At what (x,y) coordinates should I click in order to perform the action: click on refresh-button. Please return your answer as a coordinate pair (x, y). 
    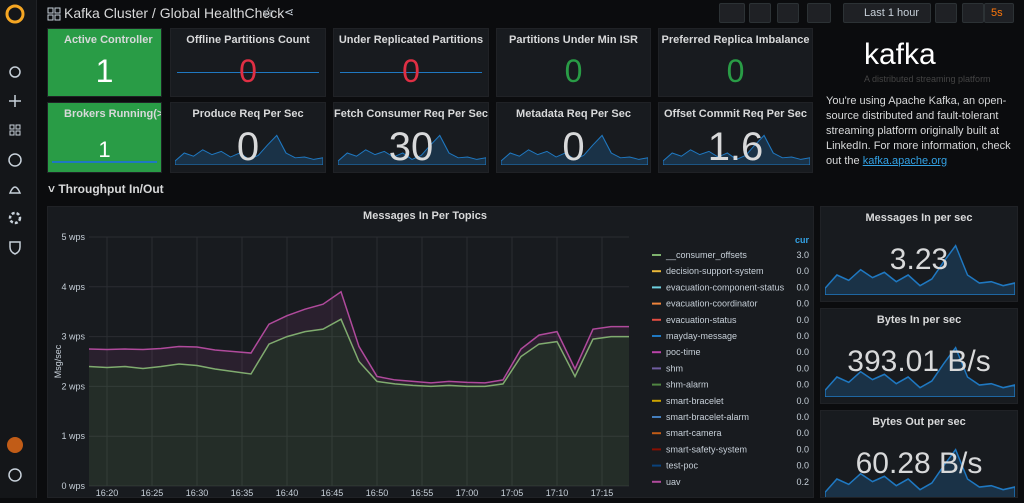
    Looking at the image, I should click on (973, 13).